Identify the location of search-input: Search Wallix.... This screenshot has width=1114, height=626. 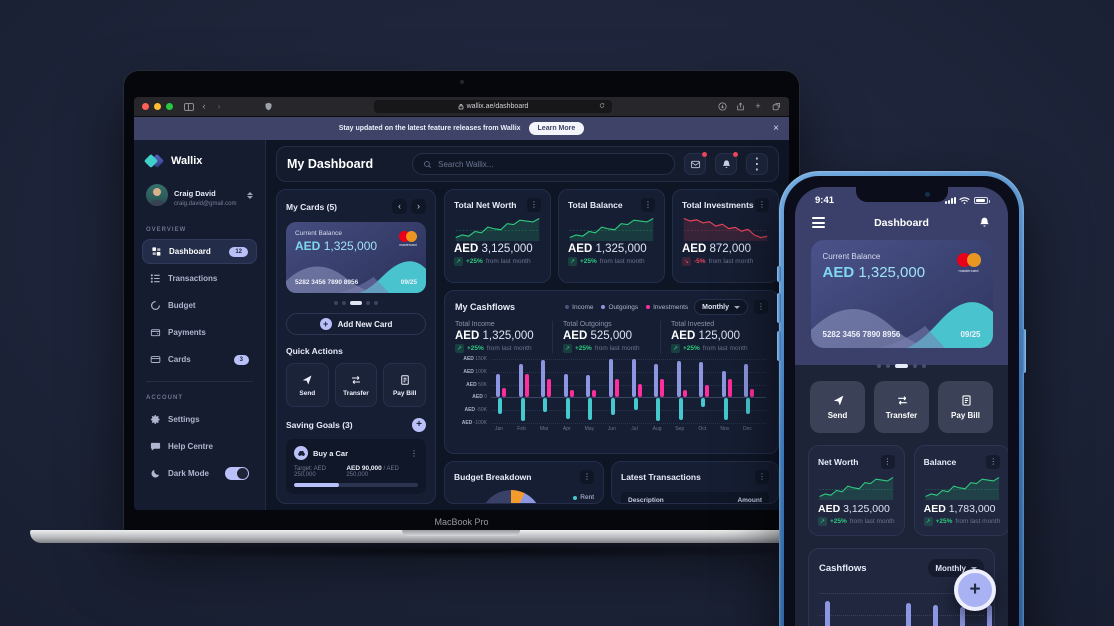
(543, 164).